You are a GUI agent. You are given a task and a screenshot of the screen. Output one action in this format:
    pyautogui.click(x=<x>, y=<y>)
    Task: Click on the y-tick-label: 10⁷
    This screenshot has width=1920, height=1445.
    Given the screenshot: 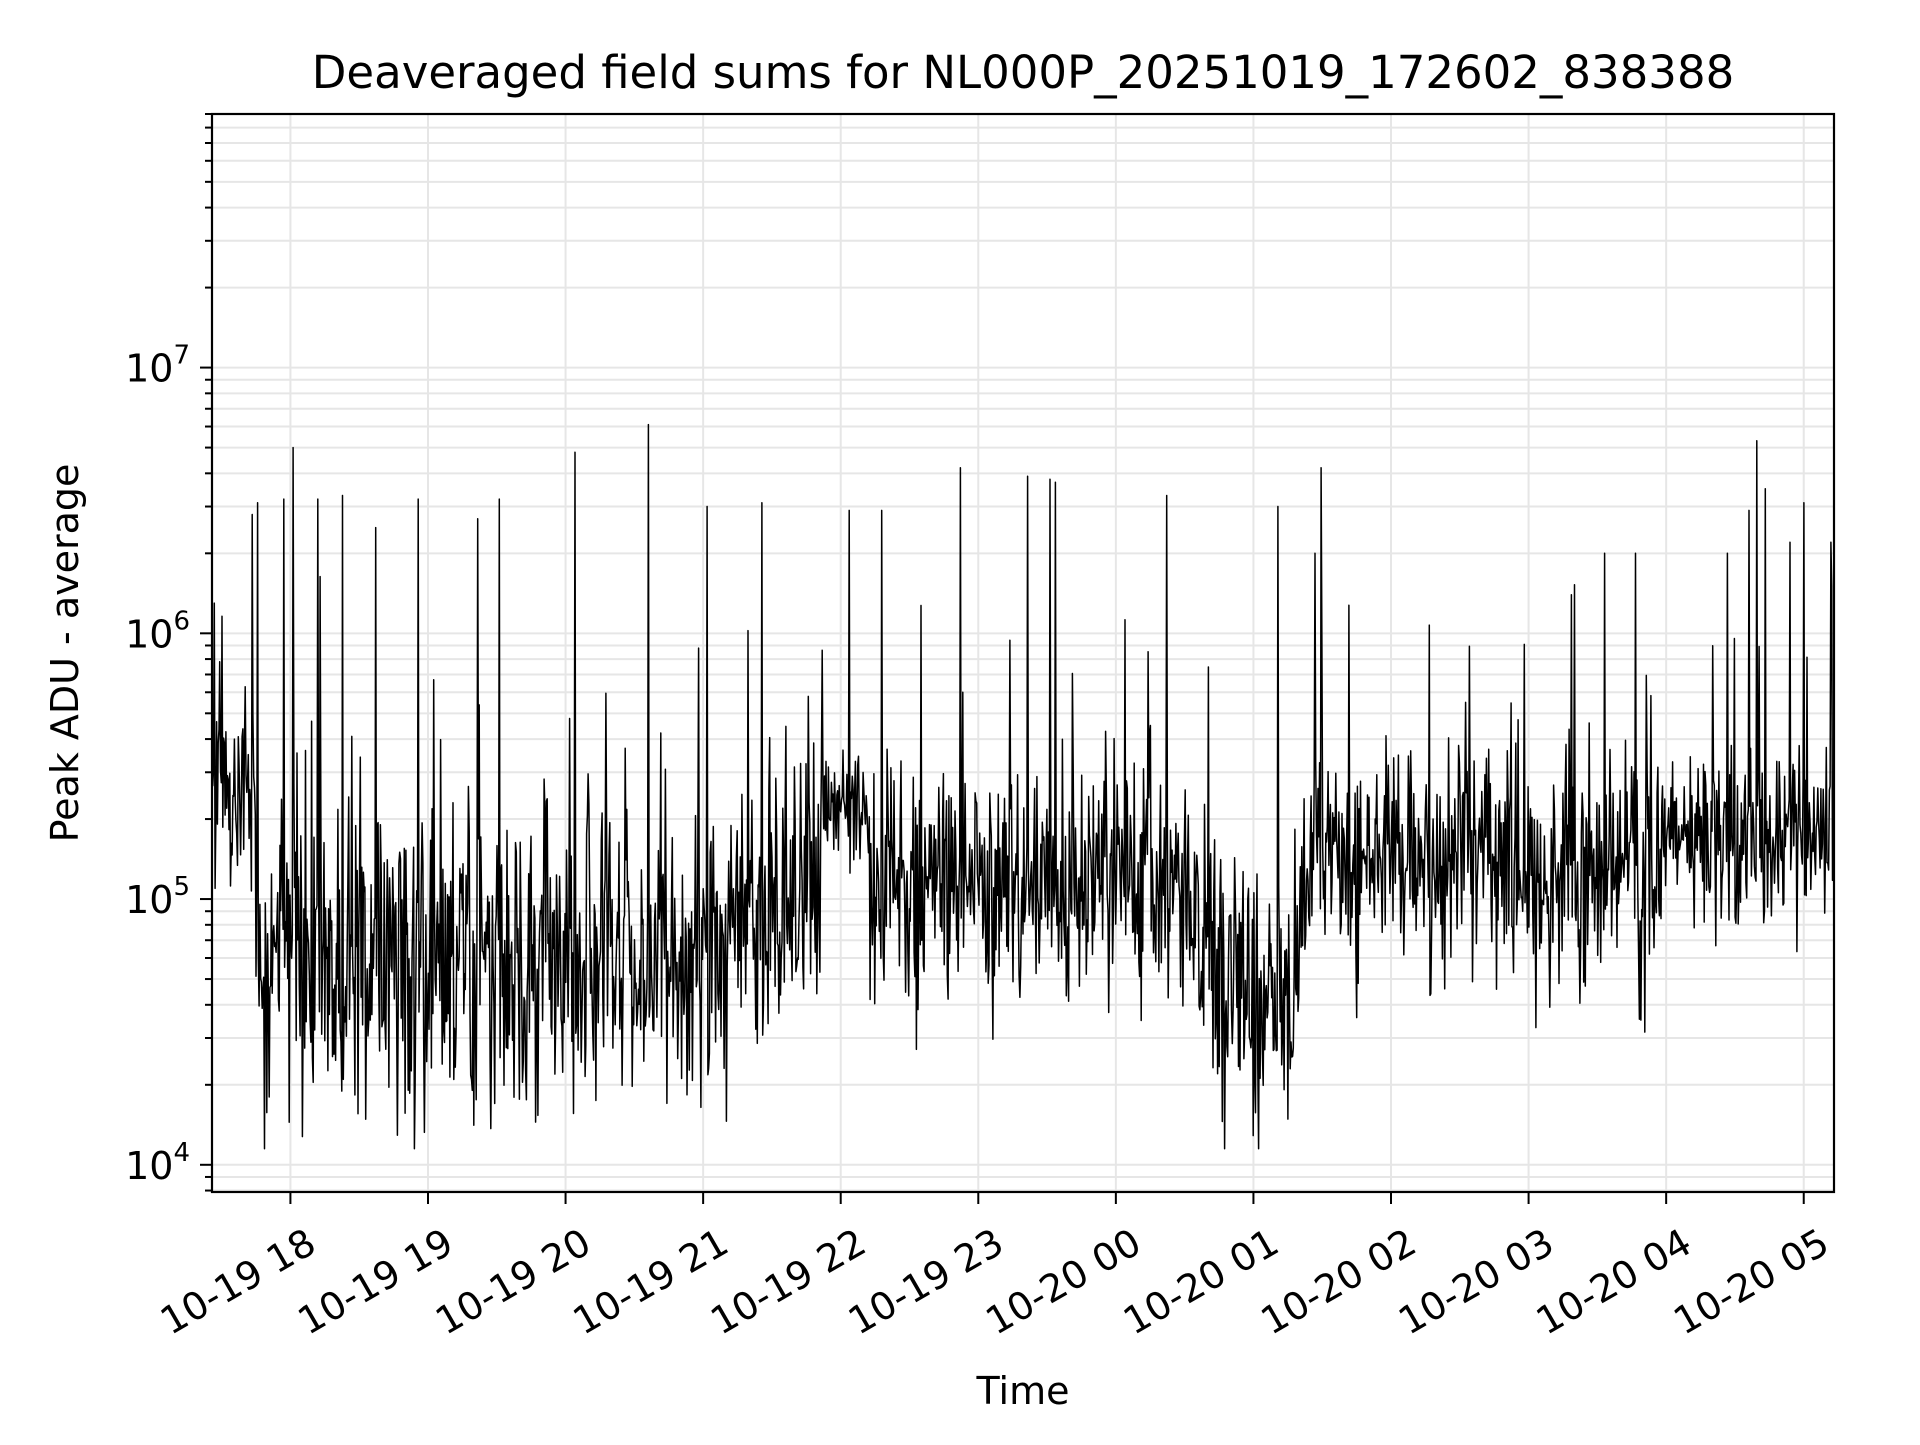 What is the action you would take?
    pyautogui.click(x=157, y=366)
    